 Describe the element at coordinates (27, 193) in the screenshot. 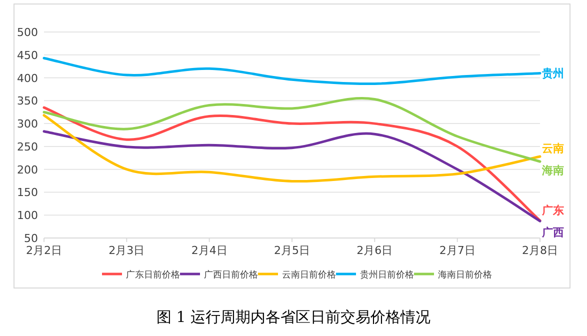

I see `y-tick-label: 150` at that location.